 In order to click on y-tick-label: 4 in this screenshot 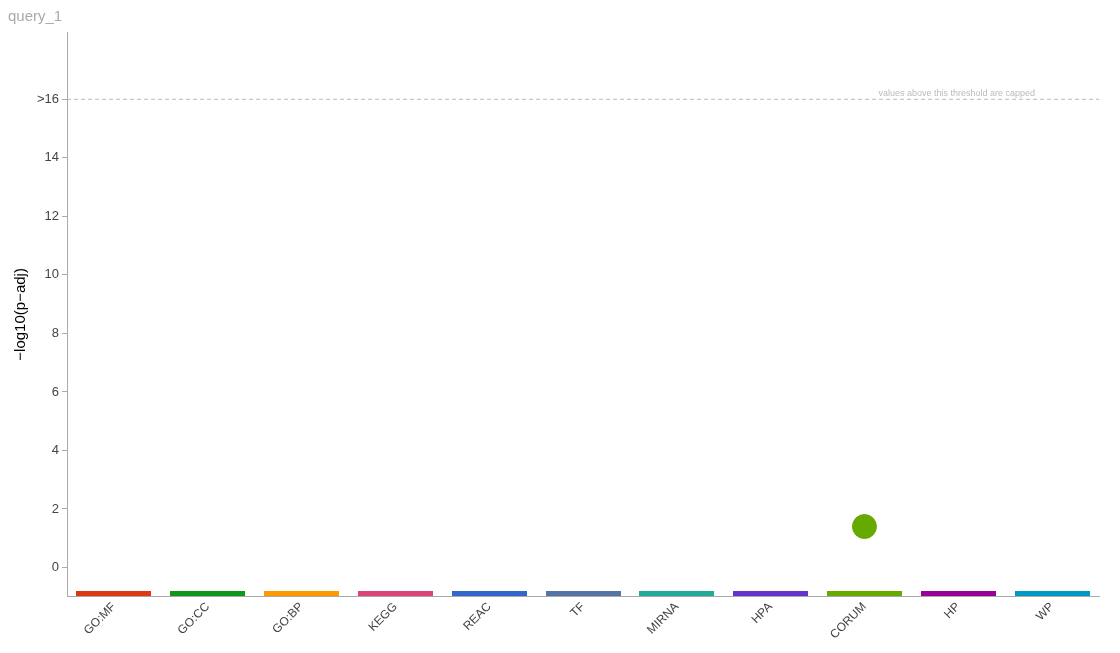, I will do `click(55, 450)`.